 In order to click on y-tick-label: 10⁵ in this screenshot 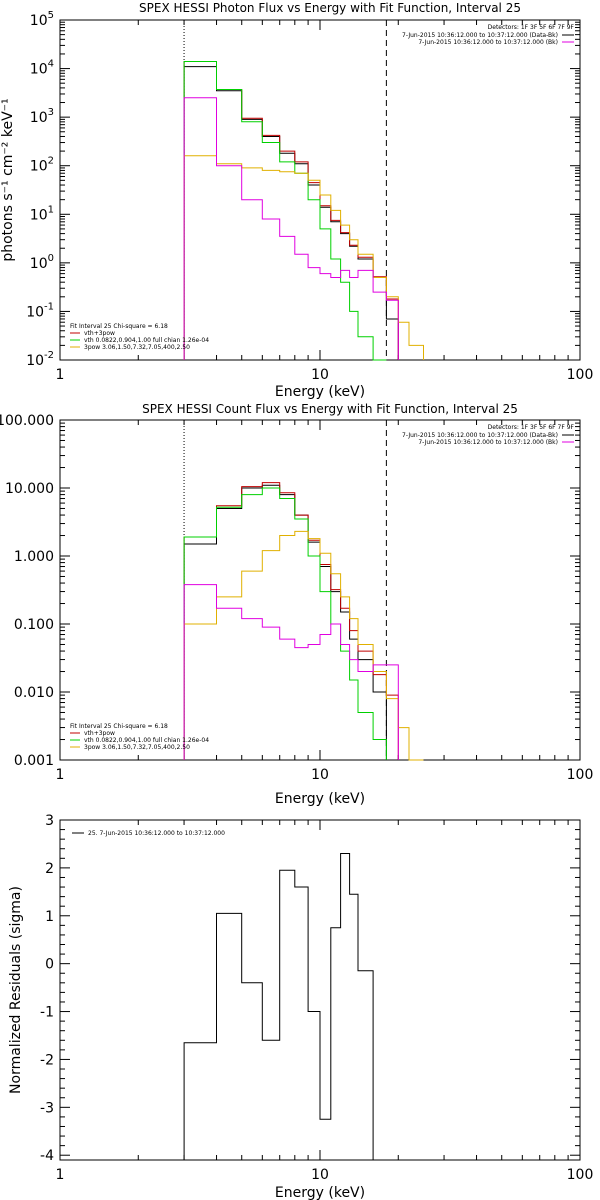, I will do `click(42, 19)`.